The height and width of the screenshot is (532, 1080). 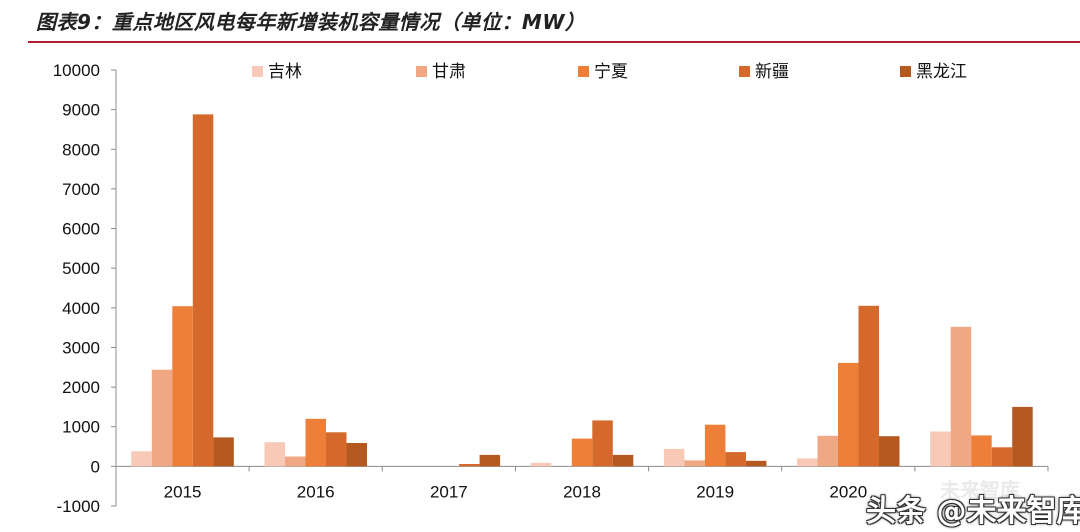 What do you see at coordinates (582, 491) in the screenshot?
I see `x-tick-label: 2018` at bounding box center [582, 491].